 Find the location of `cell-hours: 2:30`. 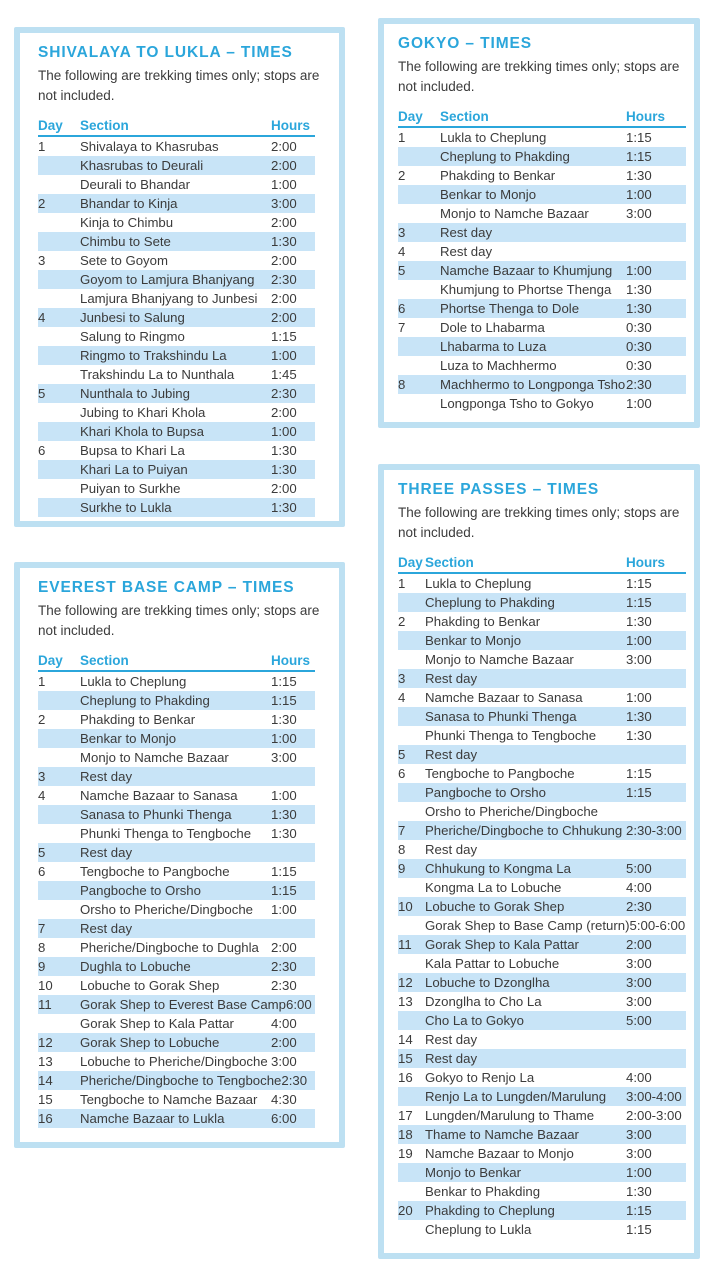

cell-hours: 2:30 is located at coordinates (284, 985).